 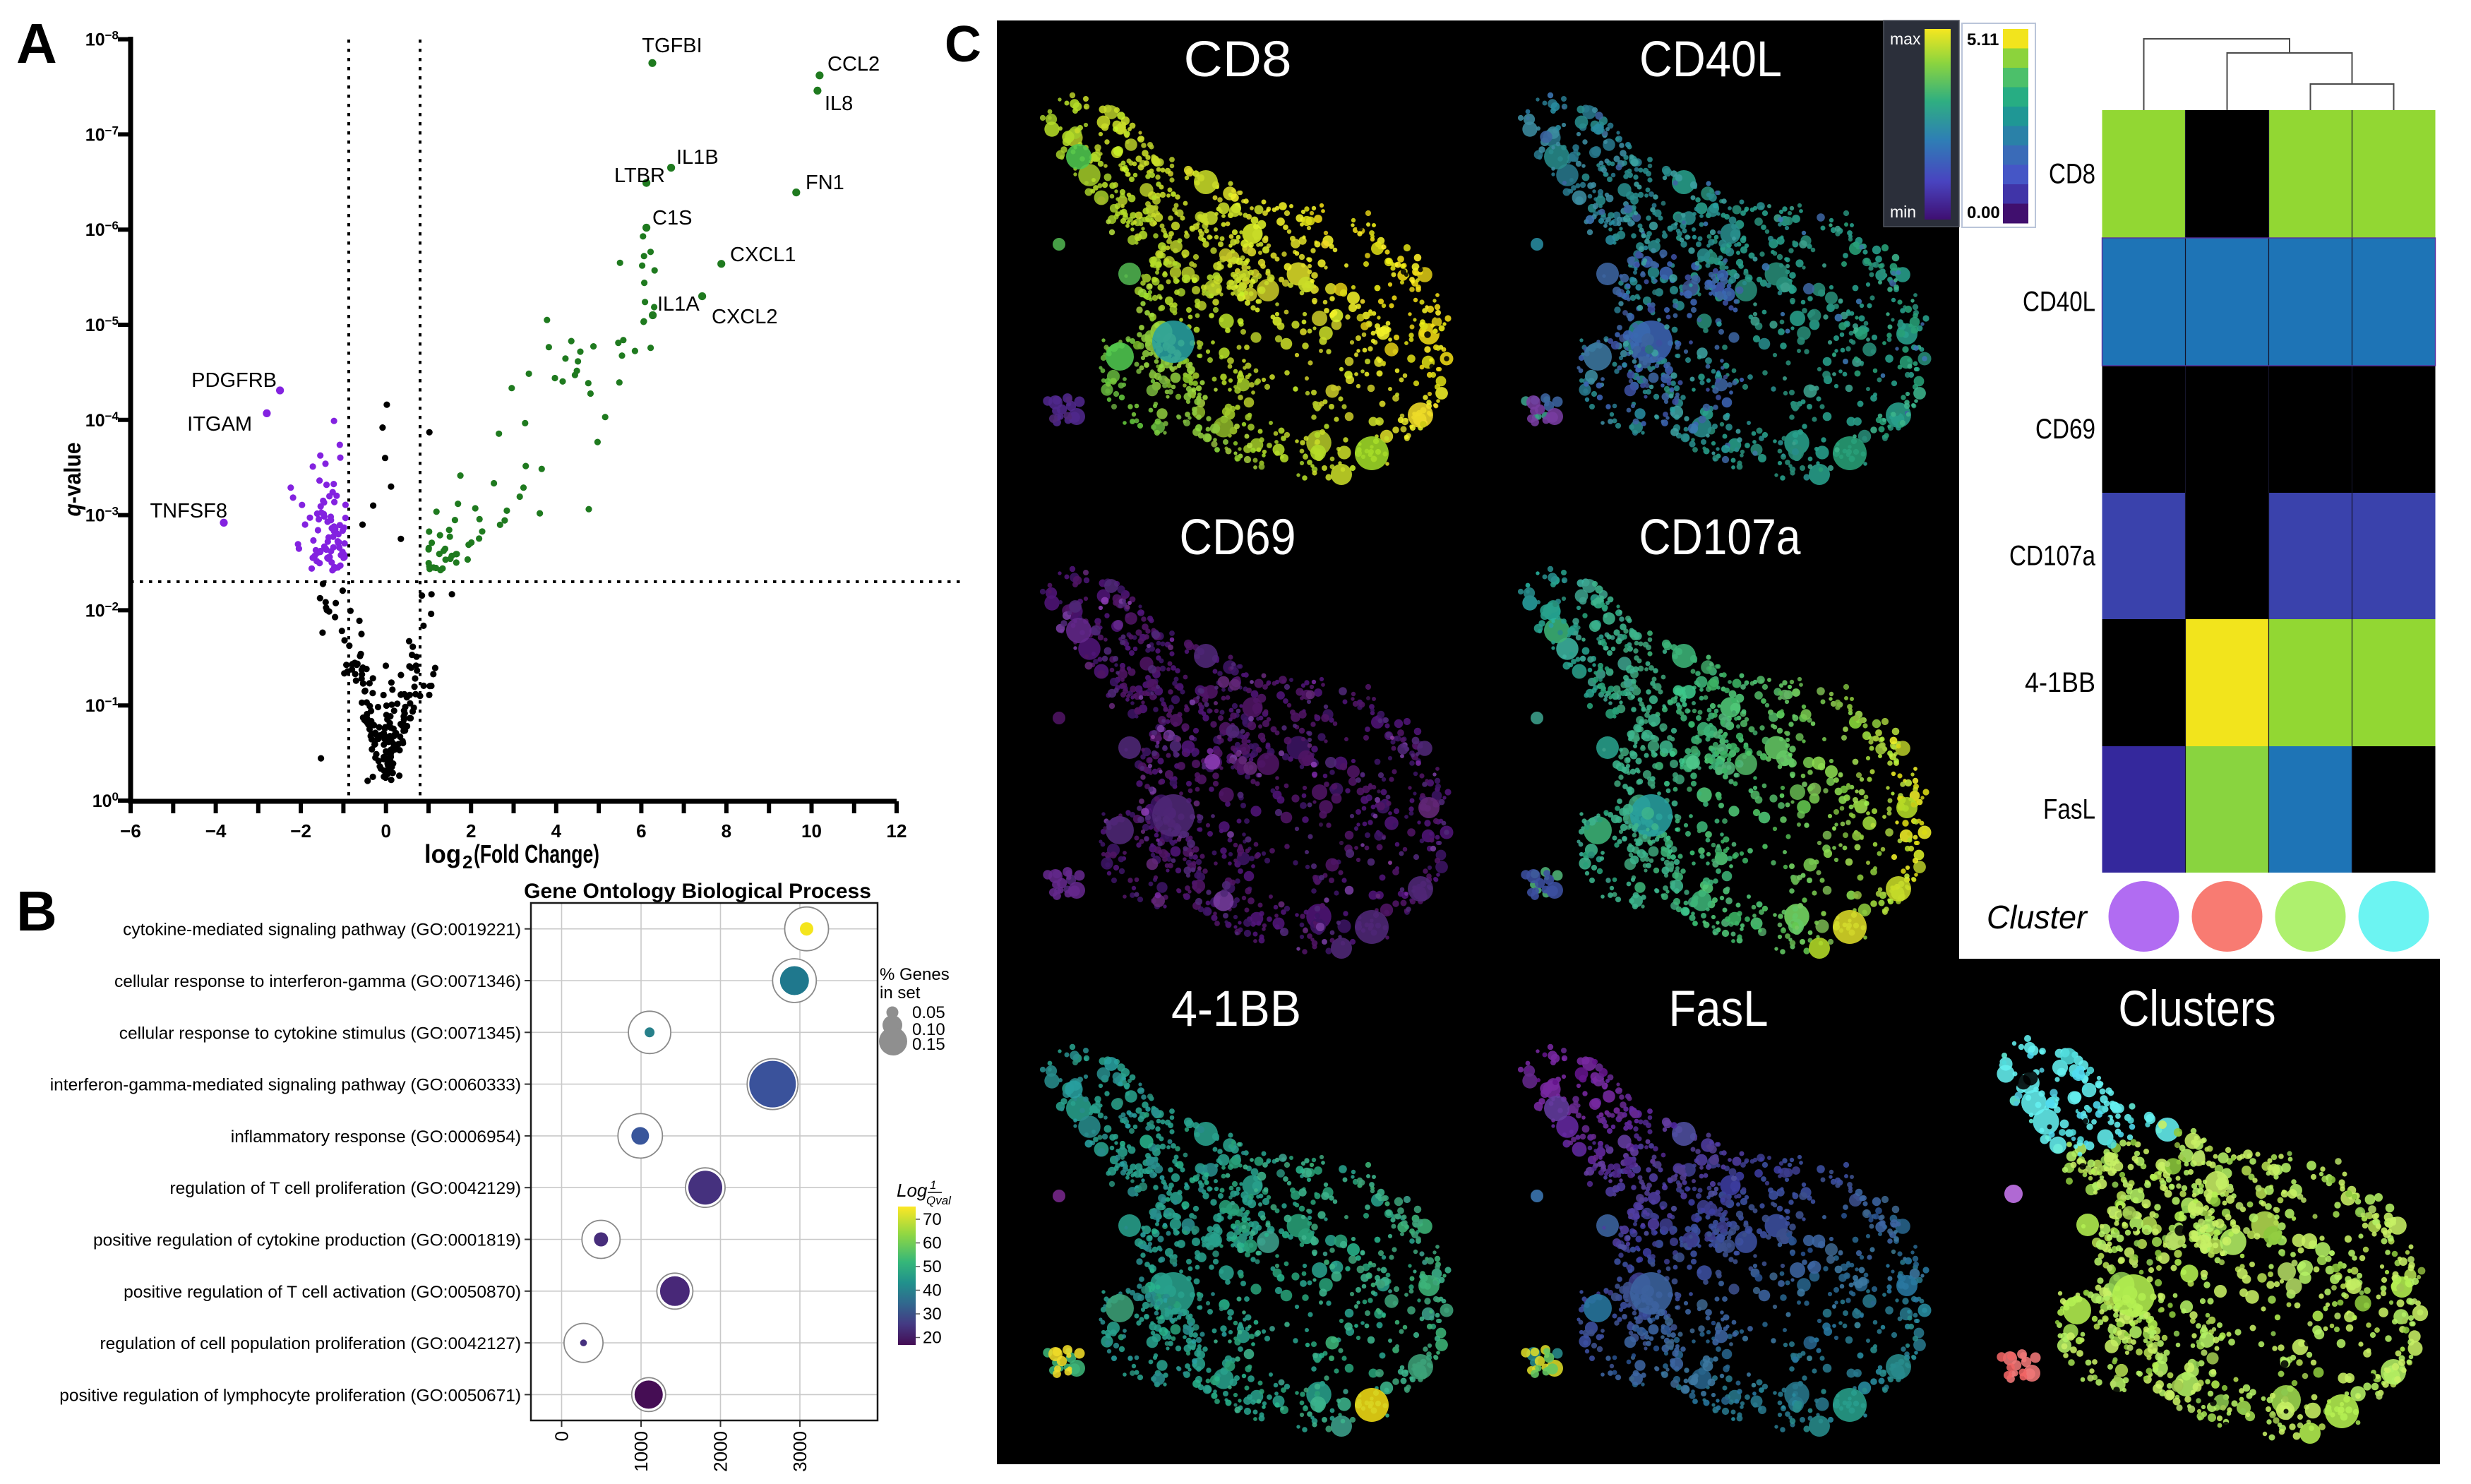 I want to click on svg-text: 60, so click(x=932, y=1243).